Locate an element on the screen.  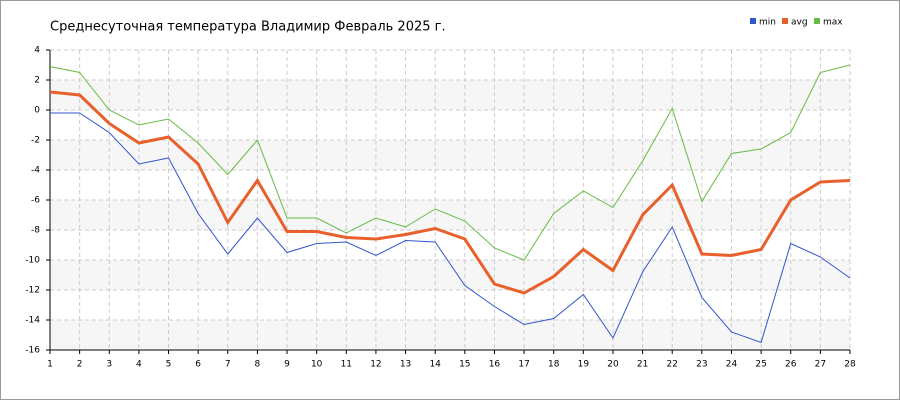
x-tick-label: 3 is located at coordinates (109, 365).